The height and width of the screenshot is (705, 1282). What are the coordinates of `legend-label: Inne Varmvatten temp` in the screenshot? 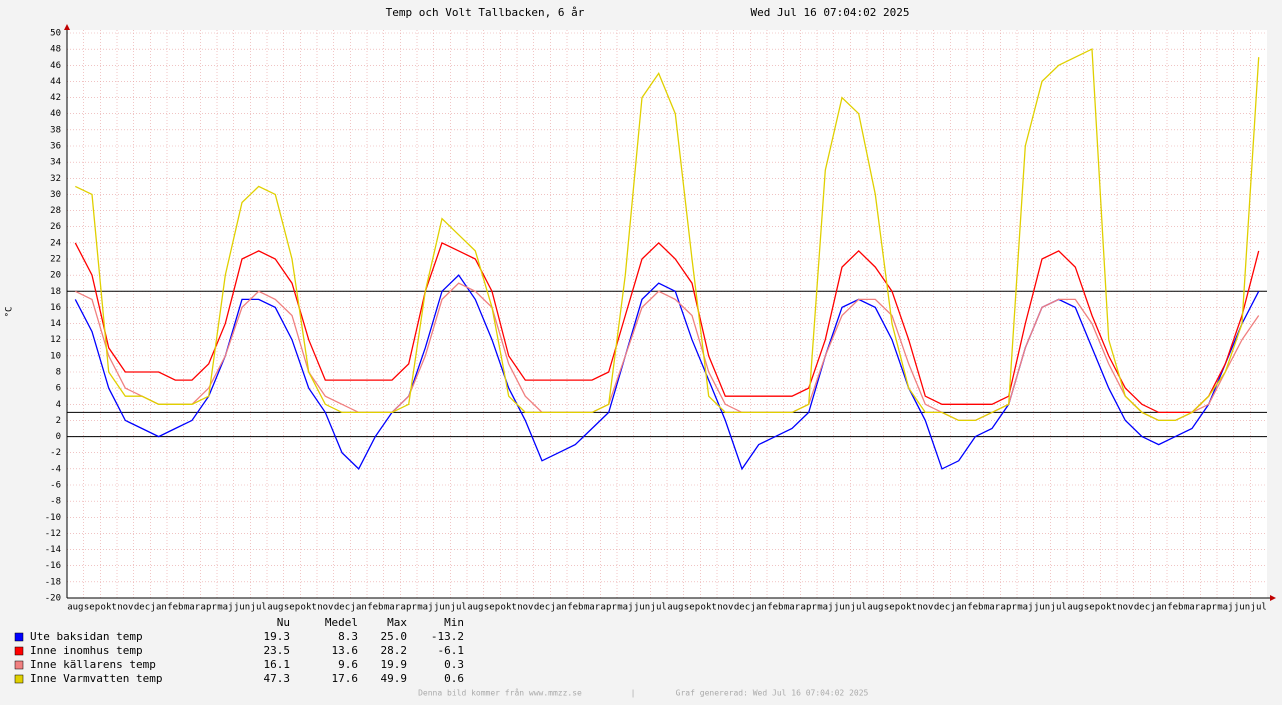 It's located at (96, 678).